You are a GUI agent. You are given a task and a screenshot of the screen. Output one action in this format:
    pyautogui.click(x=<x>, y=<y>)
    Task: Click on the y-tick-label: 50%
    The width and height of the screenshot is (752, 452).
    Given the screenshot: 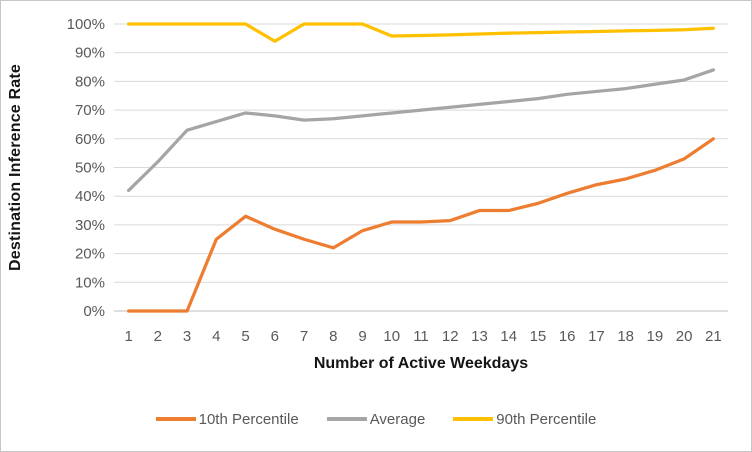 What is the action you would take?
    pyautogui.click(x=90, y=168)
    